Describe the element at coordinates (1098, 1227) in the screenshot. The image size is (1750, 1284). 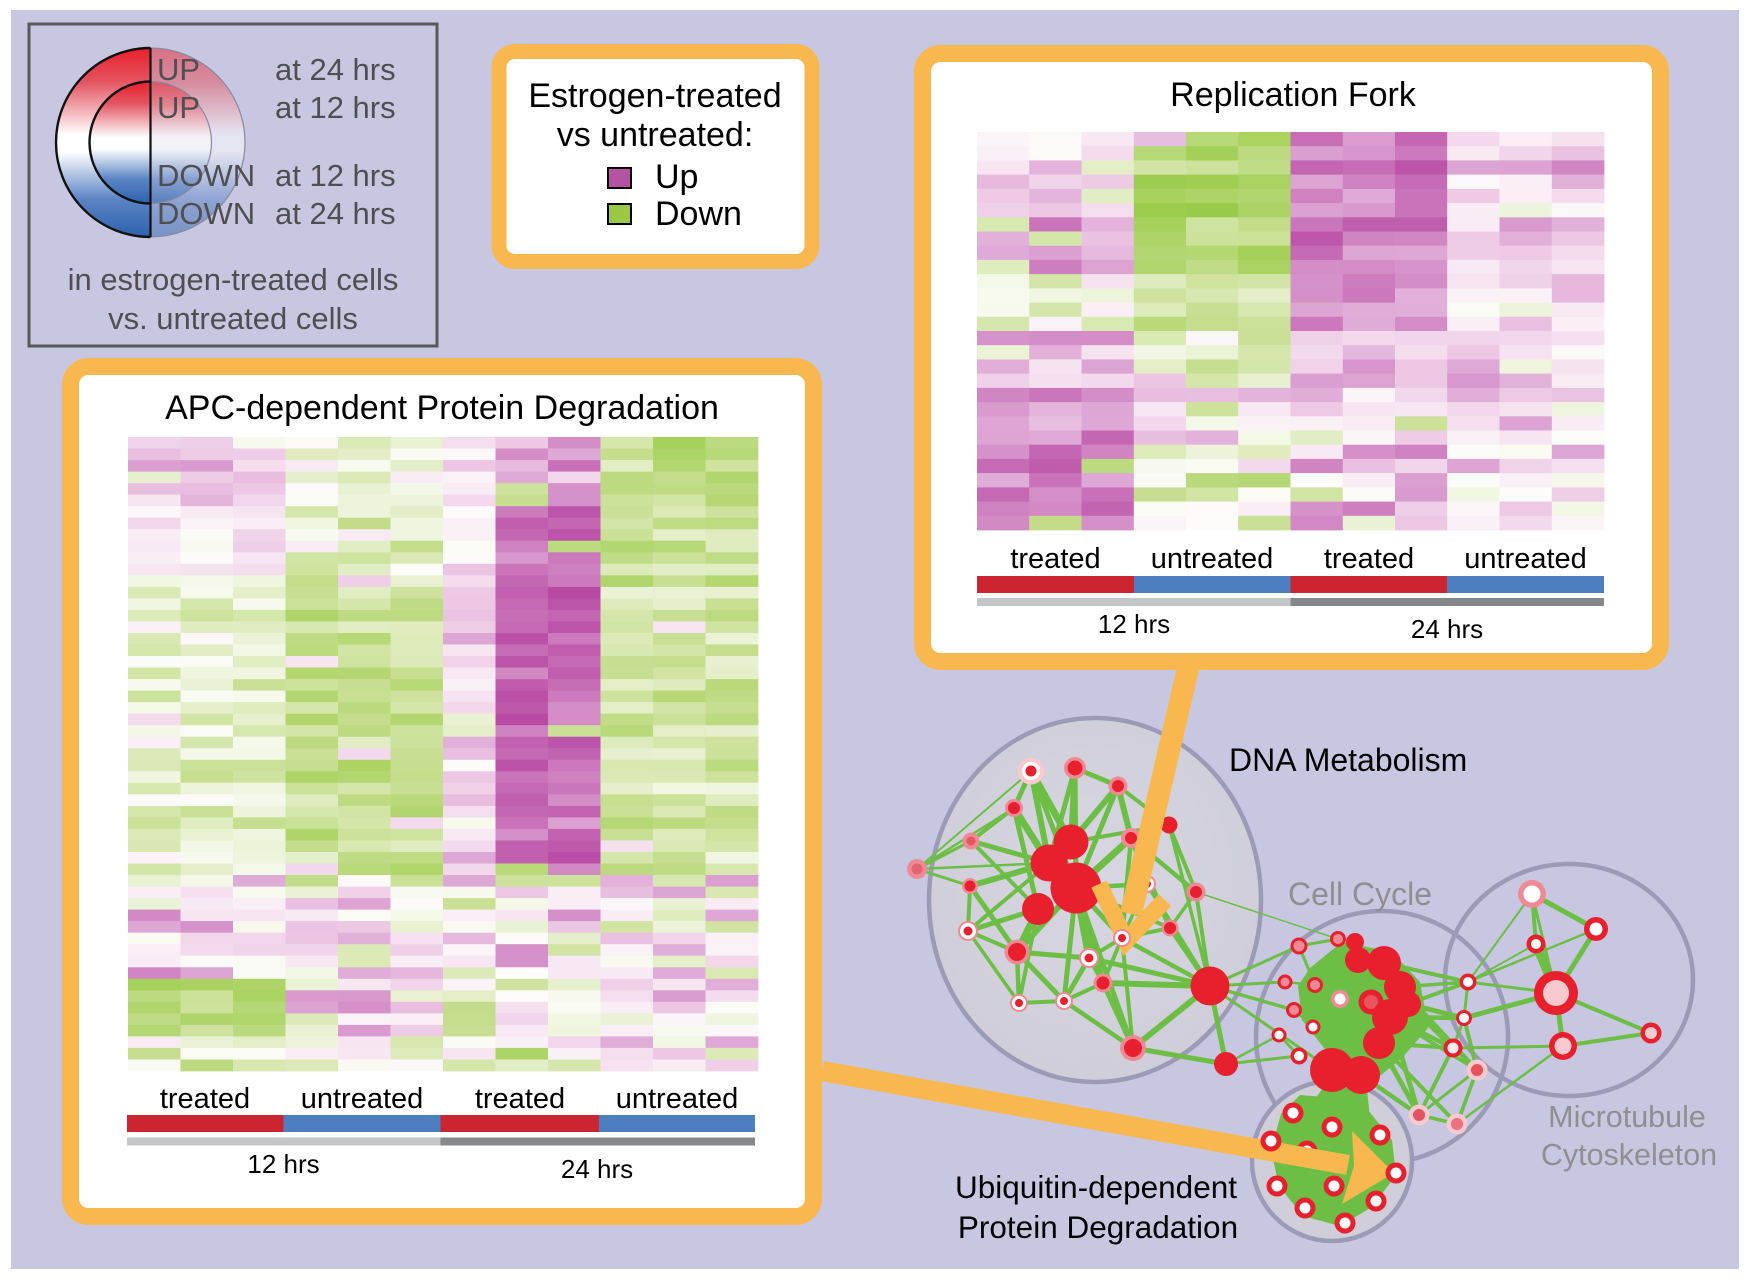
I see `svg-text: Protein Degradation` at that location.